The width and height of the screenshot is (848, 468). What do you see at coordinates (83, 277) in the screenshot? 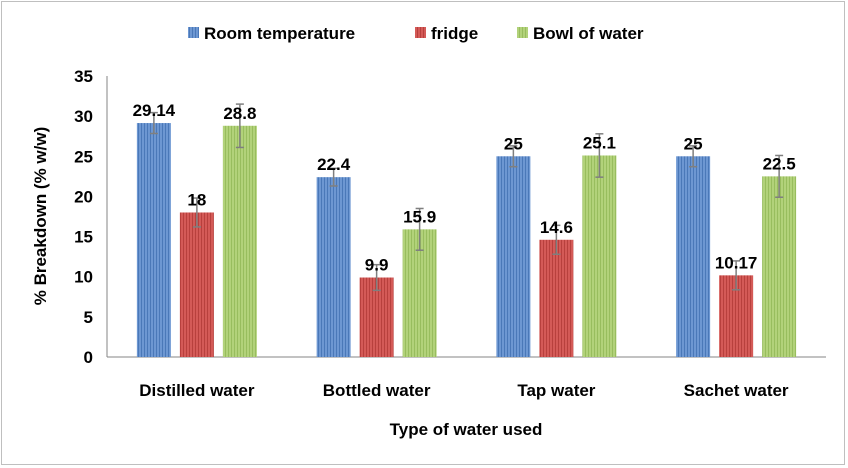
I see `y-tick-label: 10` at bounding box center [83, 277].